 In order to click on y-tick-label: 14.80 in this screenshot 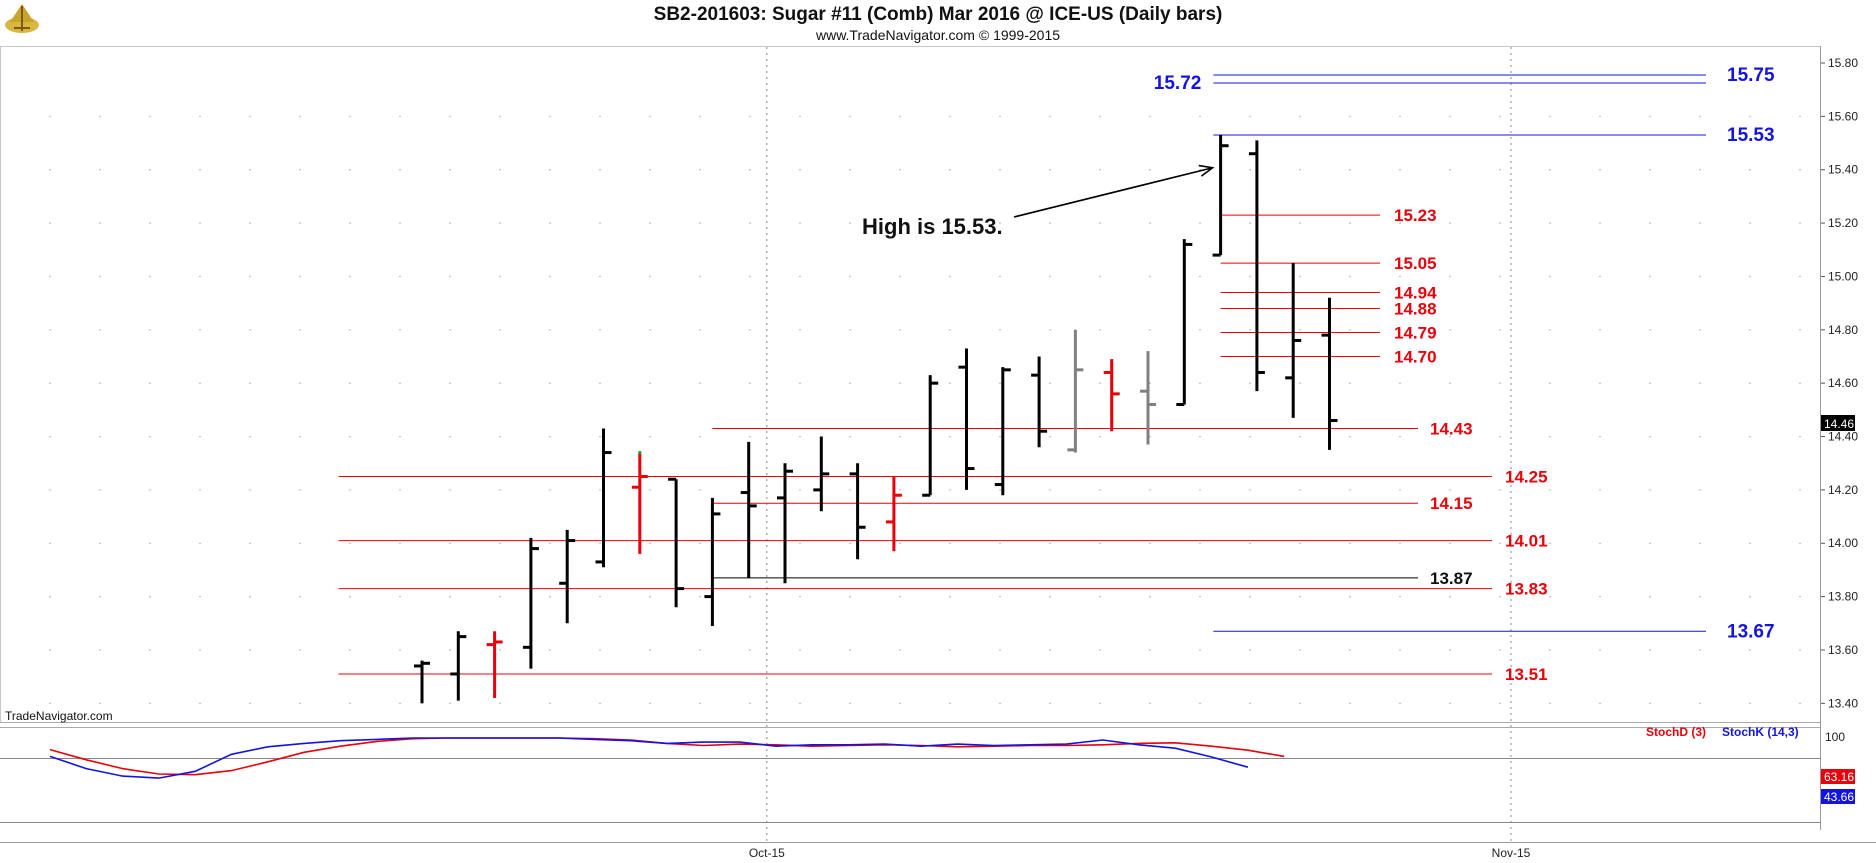, I will do `click(1843, 330)`.